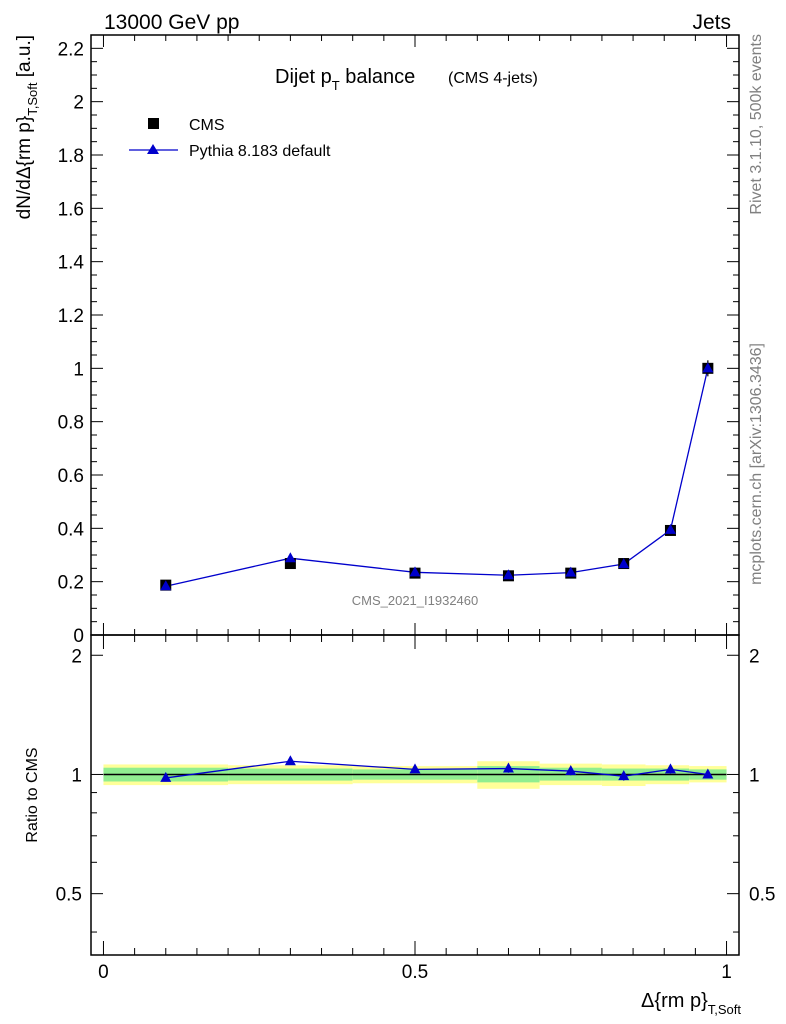 The width and height of the screenshot is (786, 1024). What do you see at coordinates (71, 156) in the screenshot?
I see `y-tick-label: 1.8` at bounding box center [71, 156].